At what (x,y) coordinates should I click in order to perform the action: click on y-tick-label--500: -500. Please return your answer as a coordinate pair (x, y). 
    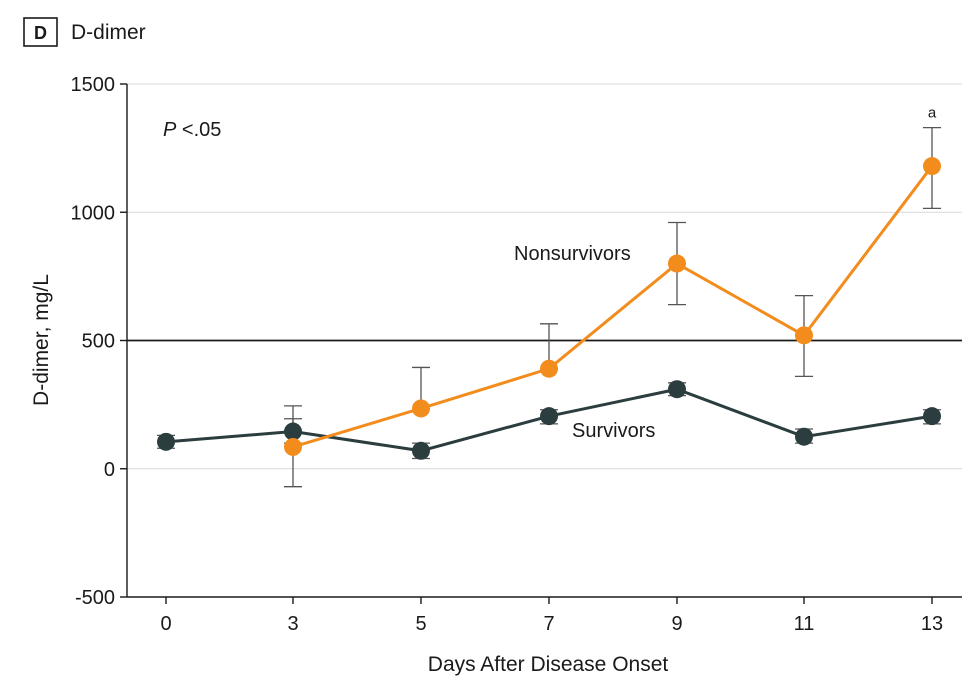
    Looking at the image, I should click on (95, 598).